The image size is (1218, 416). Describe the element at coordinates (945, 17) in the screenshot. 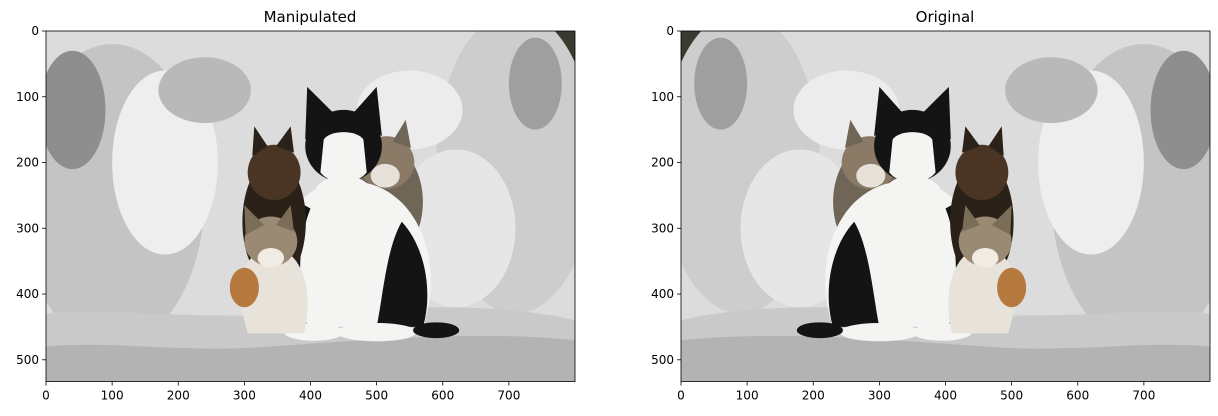

I see `panel-title: Original` at that location.